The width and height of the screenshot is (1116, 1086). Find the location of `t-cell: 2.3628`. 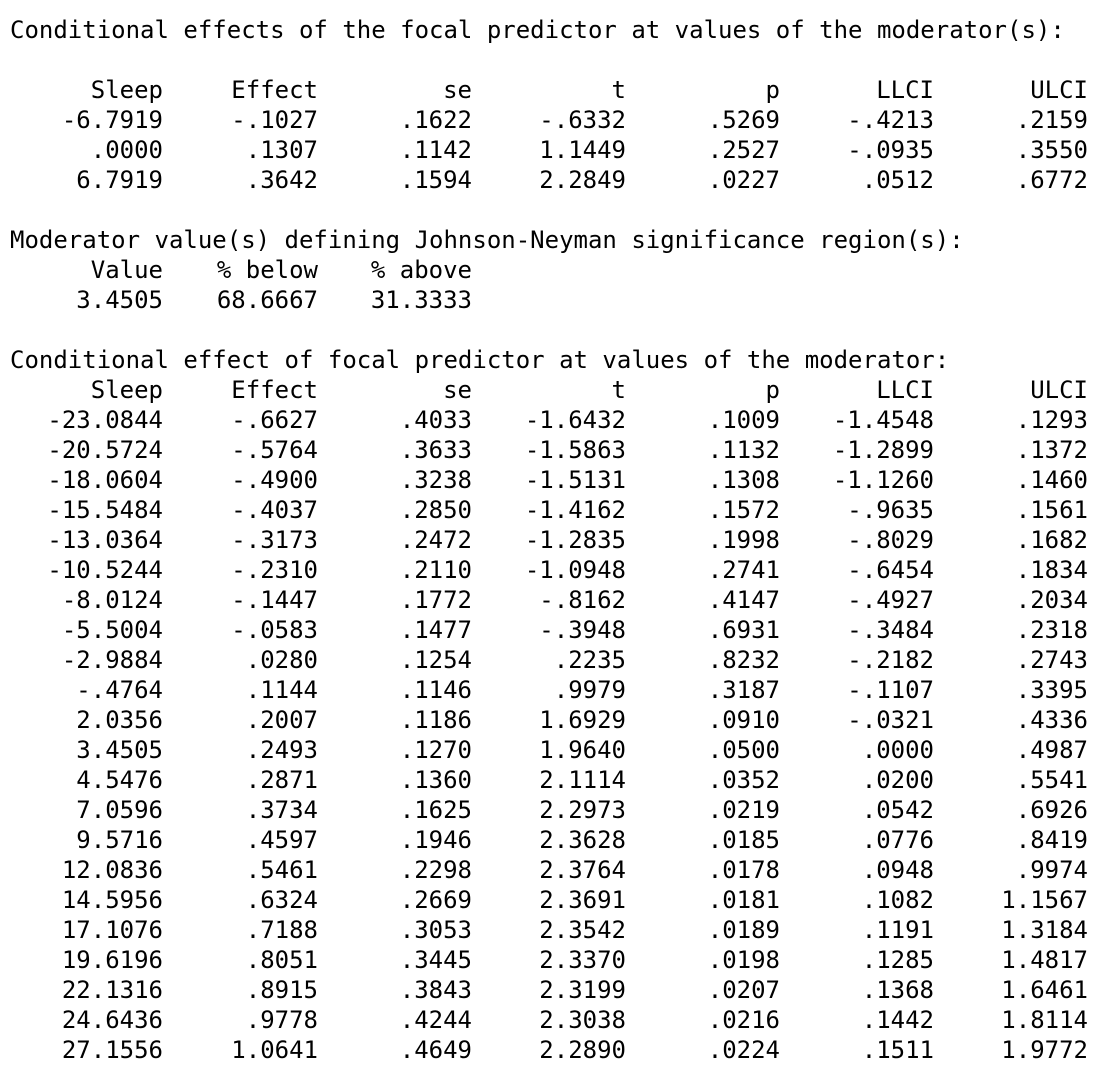

t-cell: 2.3628 is located at coordinates (582, 840).